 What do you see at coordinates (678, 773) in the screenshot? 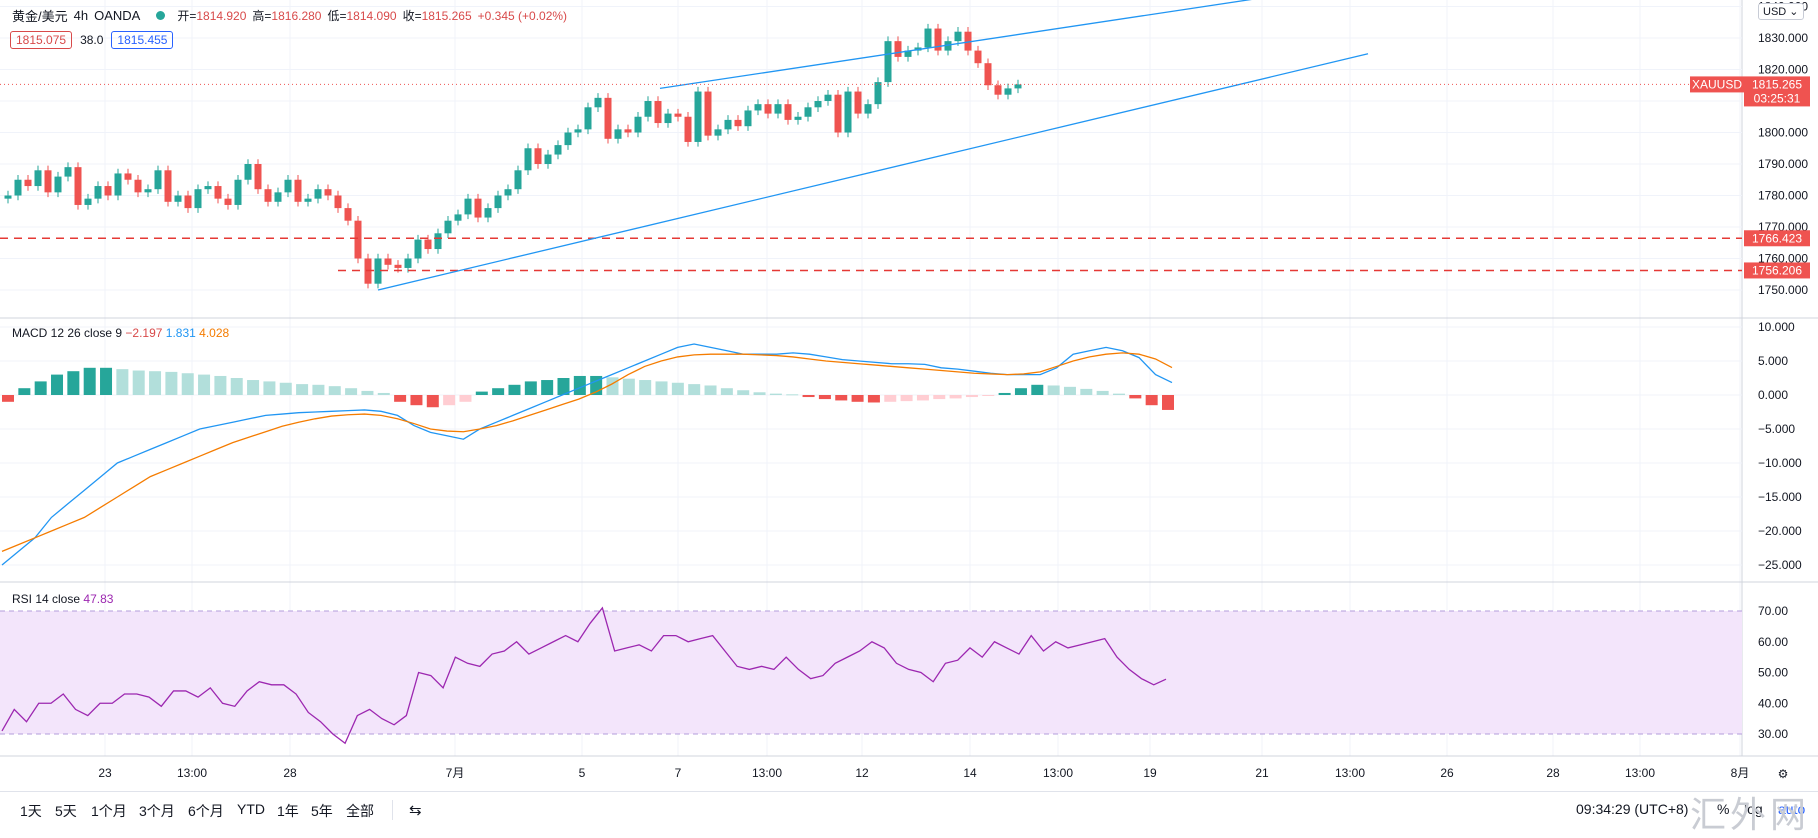
I see `time-tick-label: 7` at bounding box center [678, 773].